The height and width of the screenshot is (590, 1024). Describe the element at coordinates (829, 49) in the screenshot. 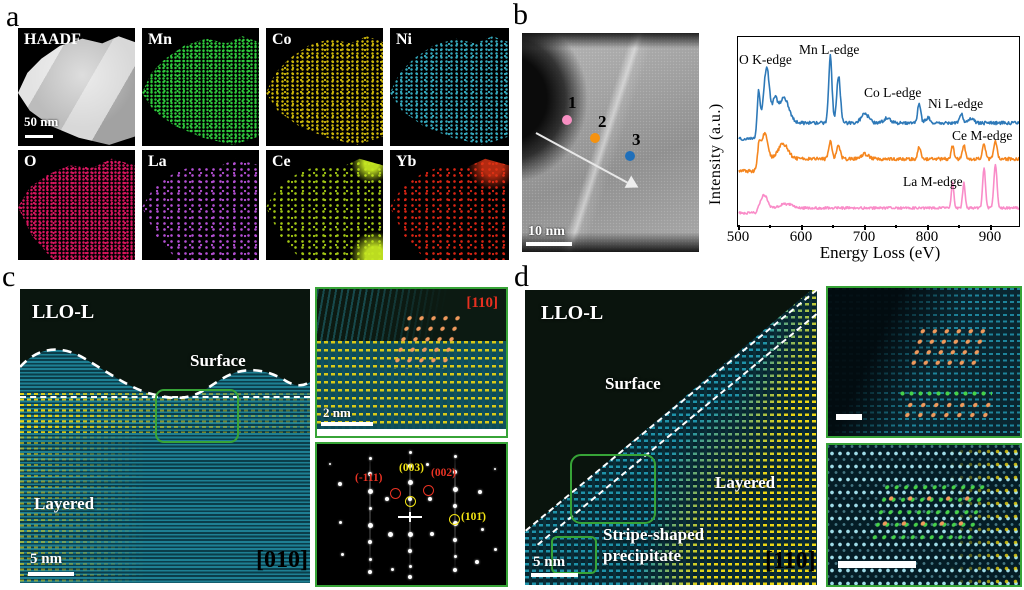

I see `mn-l-edge-annotation: Mn L-edge` at that location.